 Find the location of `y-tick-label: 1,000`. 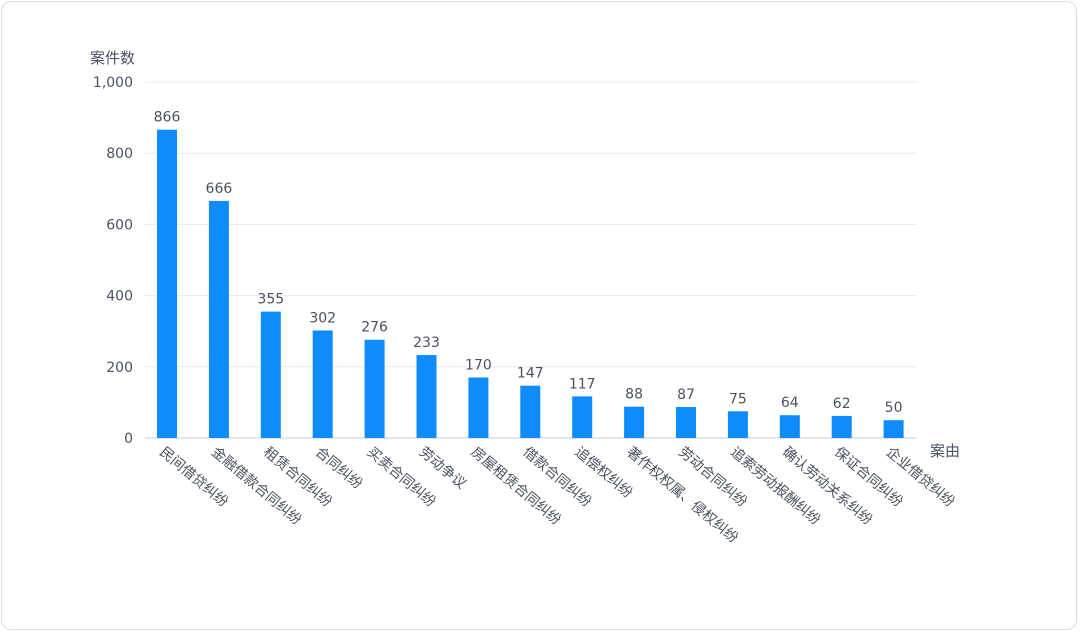

y-tick-label: 1,000 is located at coordinates (113, 83).